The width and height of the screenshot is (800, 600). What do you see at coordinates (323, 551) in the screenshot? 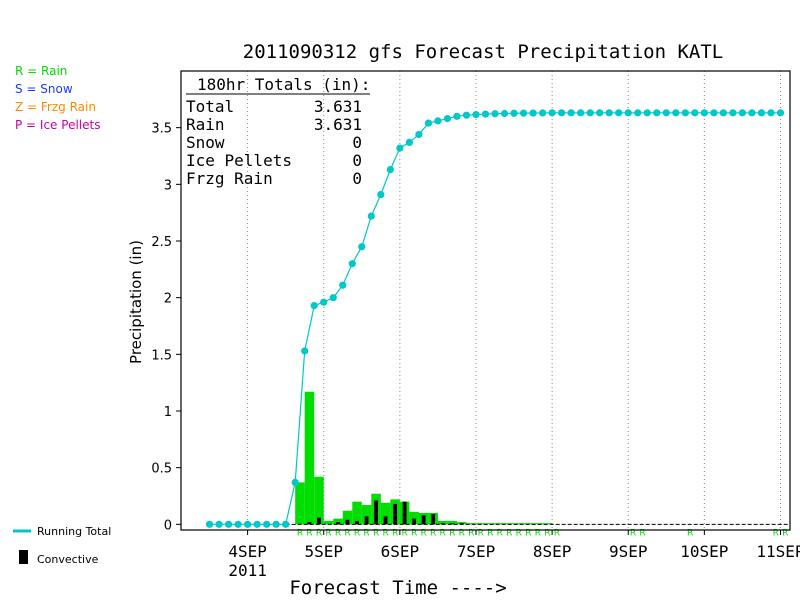
I see `x-tick-label: 5SEP` at bounding box center [323, 551].